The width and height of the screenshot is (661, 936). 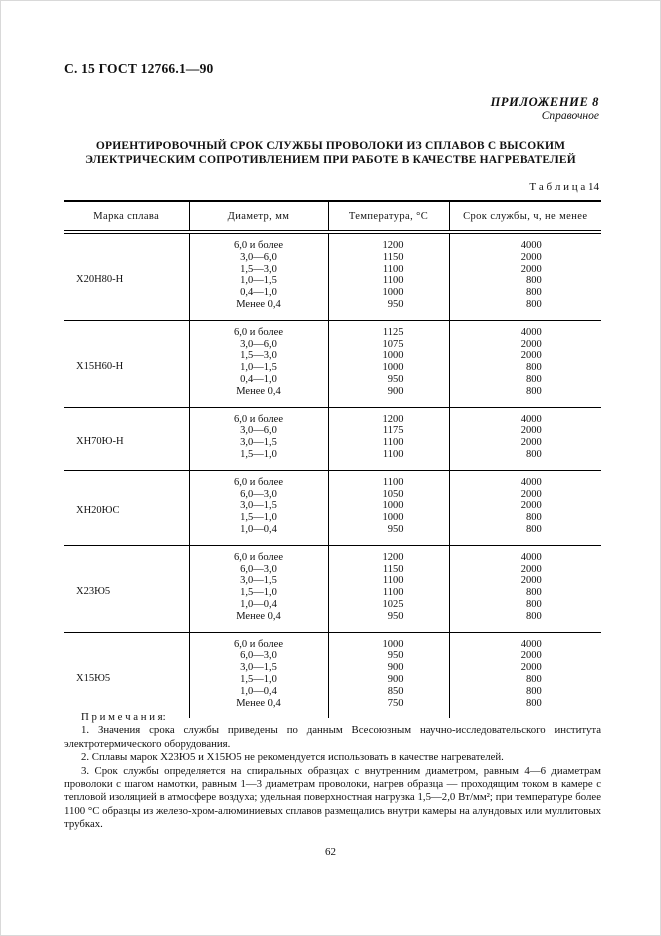 I want to click on appendix-subtitle: Справочное, so click(x=570, y=116).